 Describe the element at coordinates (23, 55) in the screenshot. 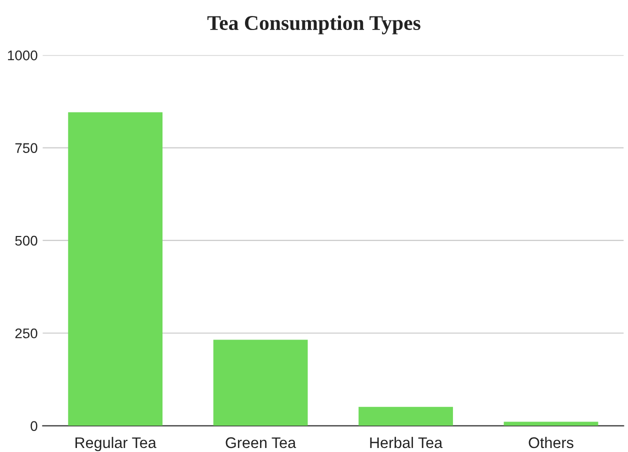

I see `y-tick-label: 1000` at that location.